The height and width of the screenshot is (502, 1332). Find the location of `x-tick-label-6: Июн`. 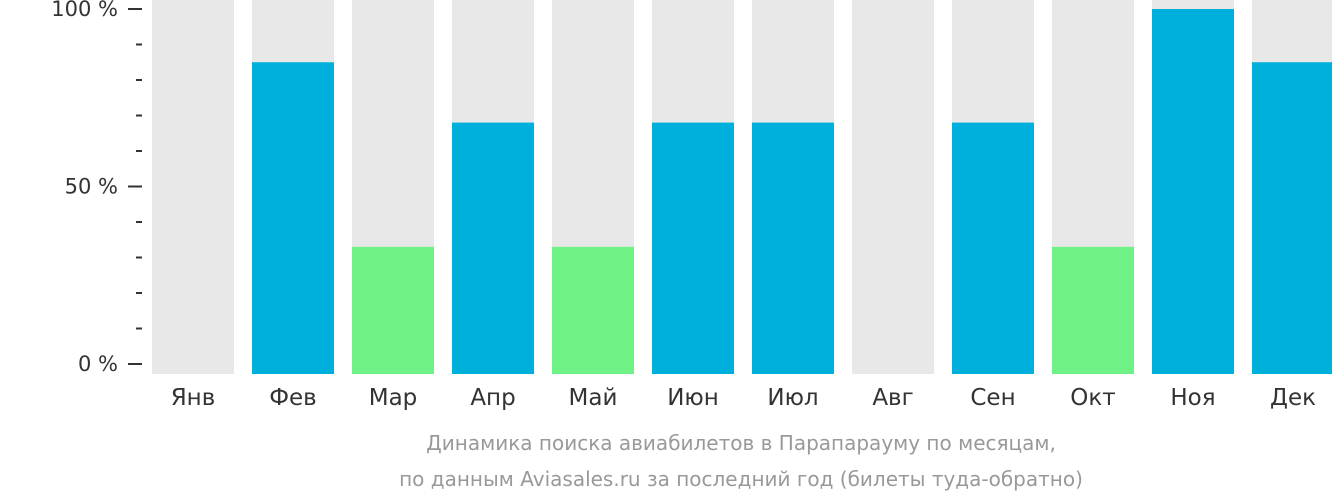

x-tick-label-6: Июн is located at coordinates (693, 398).